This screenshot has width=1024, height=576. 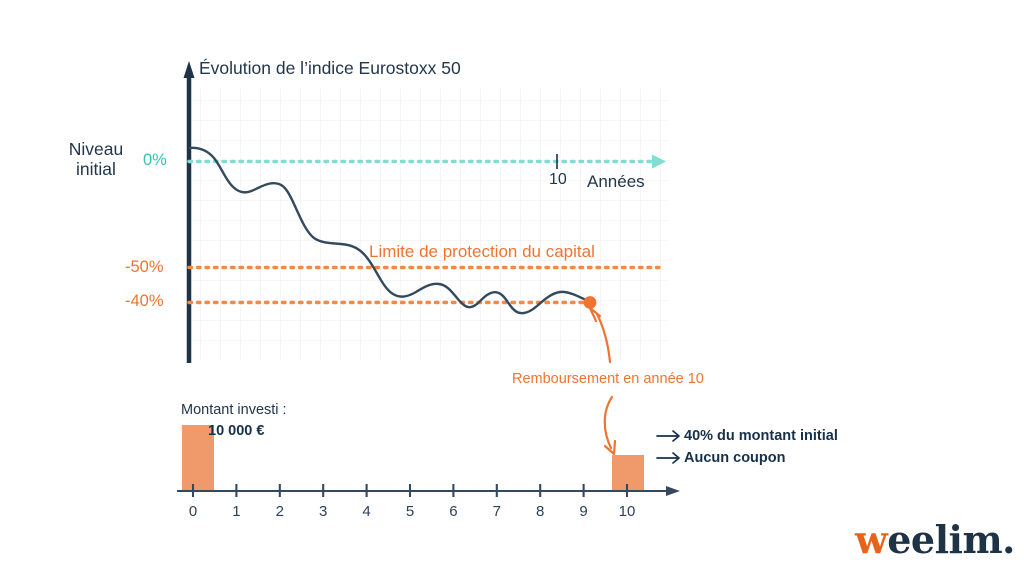 What do you see at coordinates (761, 436) in the screenshot?
I see `bullet-label-repayment-percent: 40% du montant initial` at bounding box center [761, 436].